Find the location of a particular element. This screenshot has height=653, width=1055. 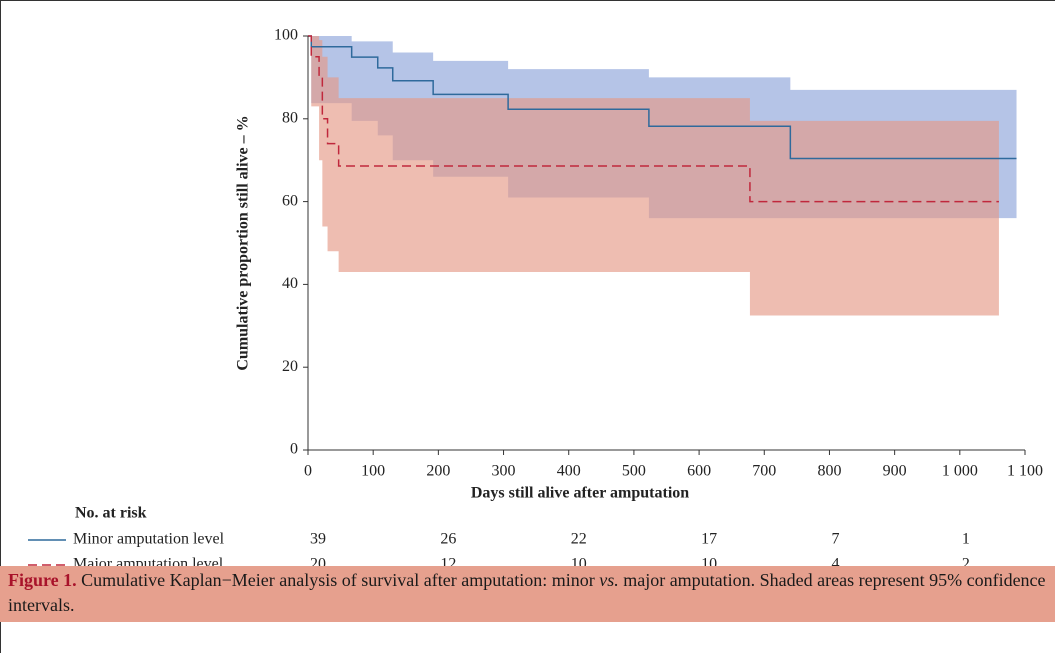

y-tick-label: 20 is located at coordinates (290, 366).